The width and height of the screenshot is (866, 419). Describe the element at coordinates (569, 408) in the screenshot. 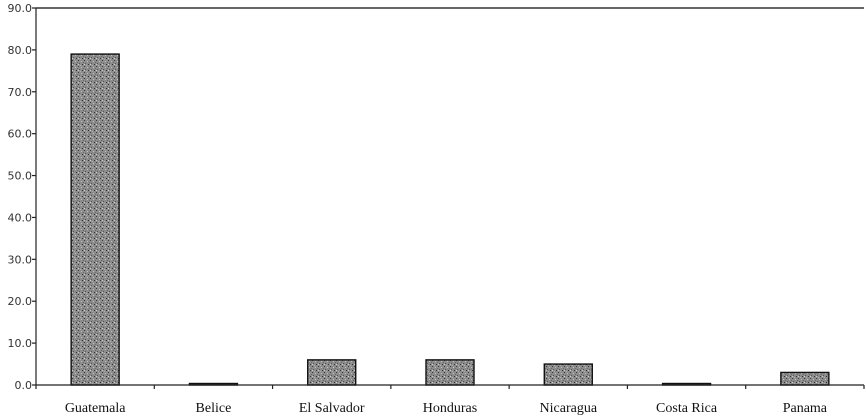

I see `x-category-label: Nicaragua` at that location.